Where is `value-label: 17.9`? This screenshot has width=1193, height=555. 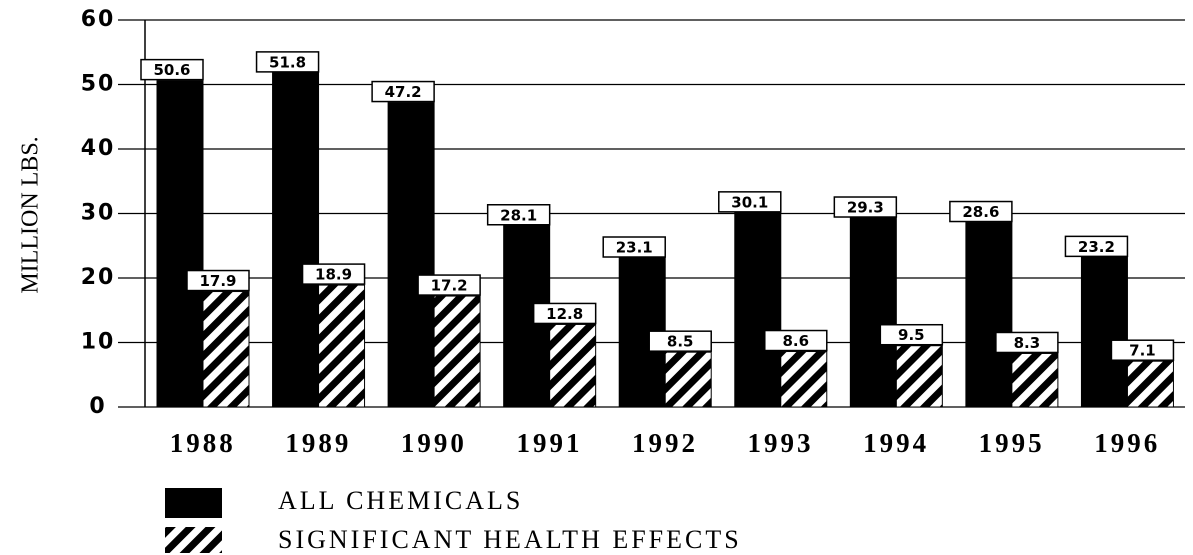
value-label: 17.9 is located at coordinates (217, 281).